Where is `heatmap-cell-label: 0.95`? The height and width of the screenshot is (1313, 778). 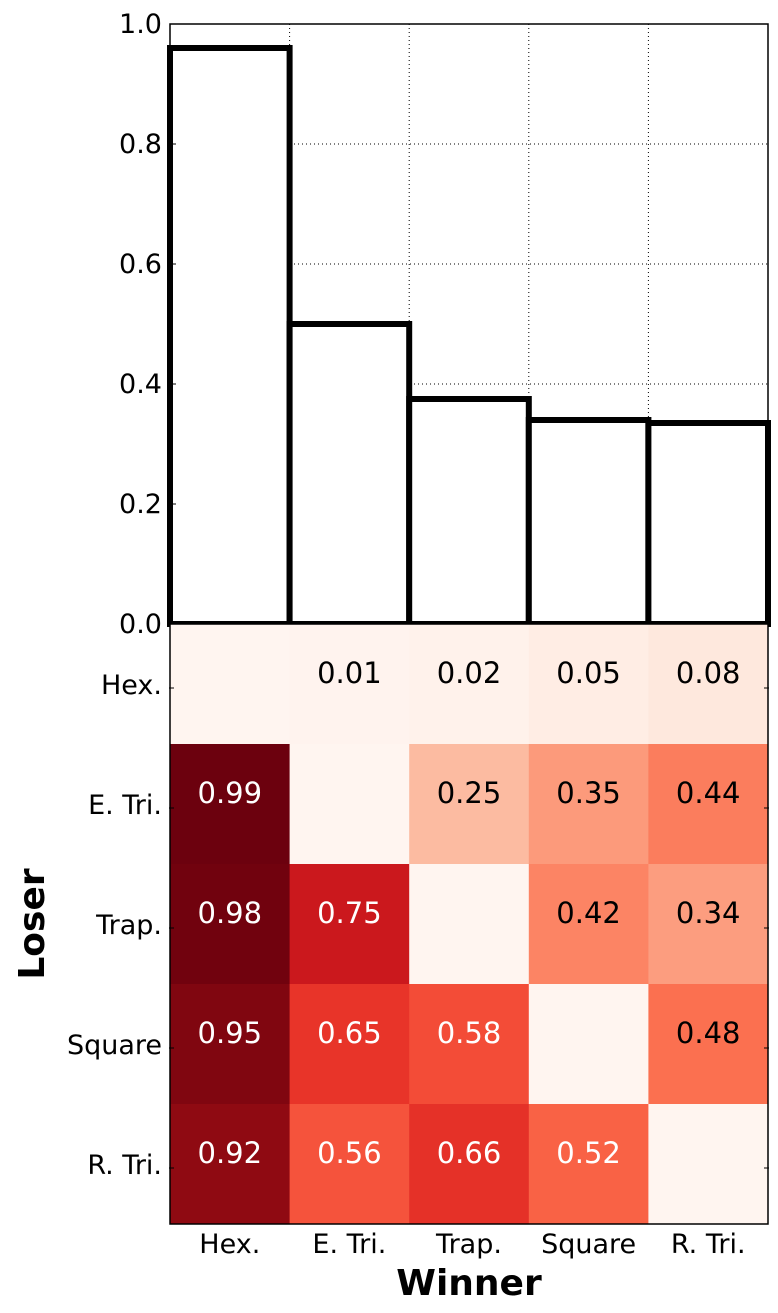 heatmap-cell-label: 0.95 is located at coordinates (230, 1033).